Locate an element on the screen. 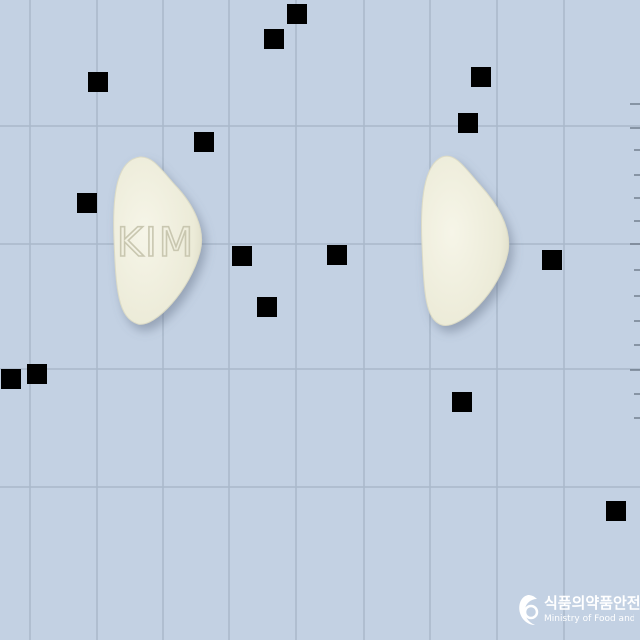 The height and width of the screenshot is (640, 640). pill-left is located at coordinates (157, 240).